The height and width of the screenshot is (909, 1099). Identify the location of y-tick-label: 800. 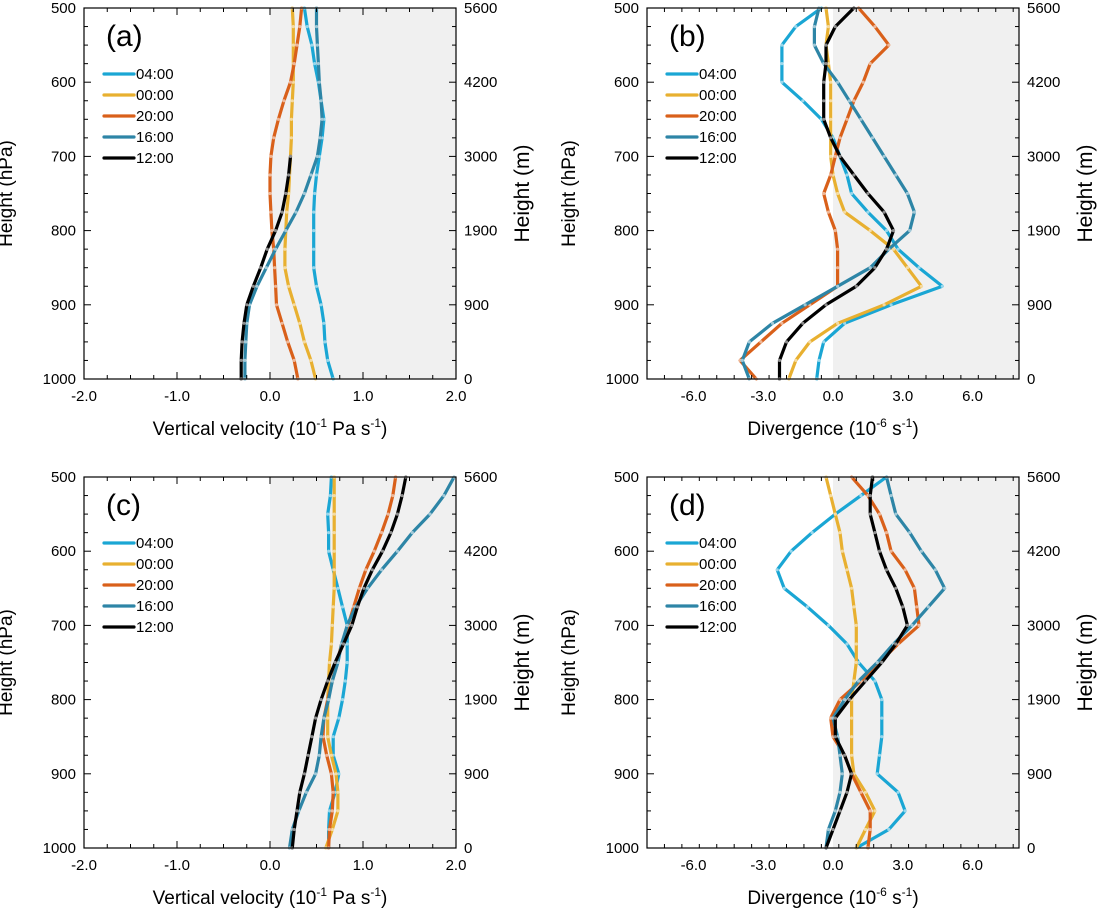
(626, 231).